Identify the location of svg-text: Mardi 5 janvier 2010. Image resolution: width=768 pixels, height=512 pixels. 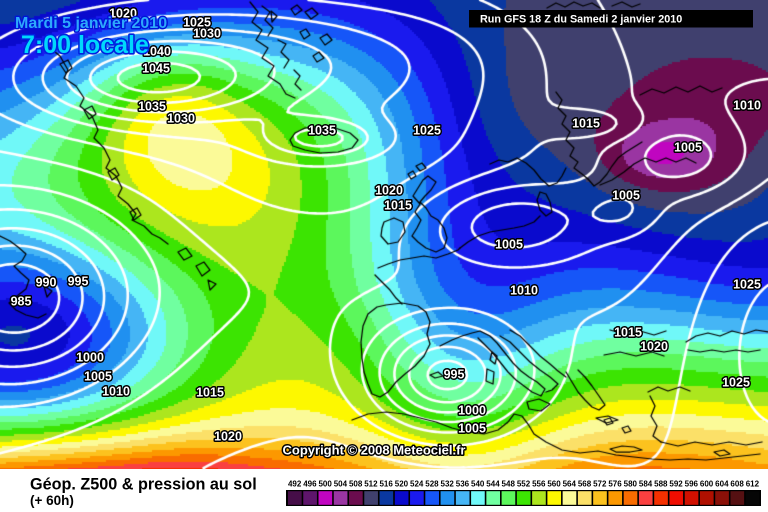
(91, 23).